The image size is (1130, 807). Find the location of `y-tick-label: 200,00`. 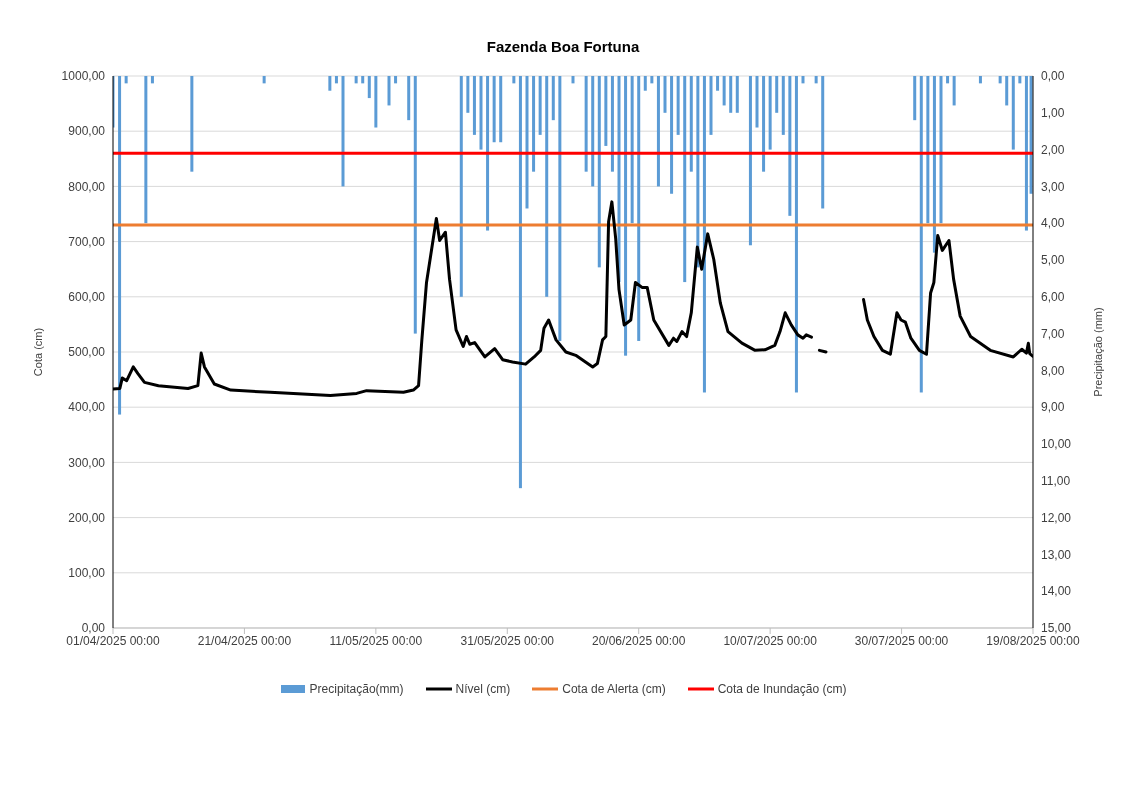

y-tick-label: 200,00 is located at coordinates (87, 517).